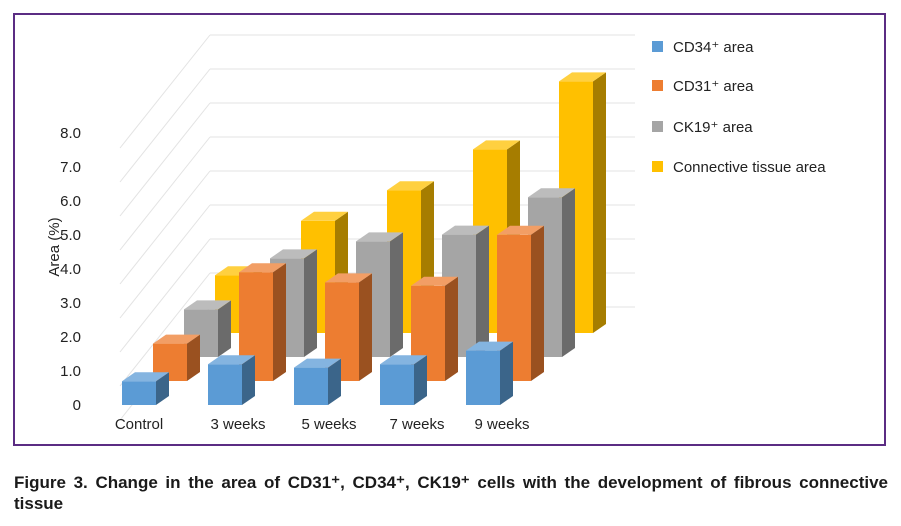 Image resolution: width=901 pixels, height=526 pixels. What do you see at coordinates (713, 86) in the screenshot?
I see `legend-label: CD31⁺ area` at bounding box center [713, 86].